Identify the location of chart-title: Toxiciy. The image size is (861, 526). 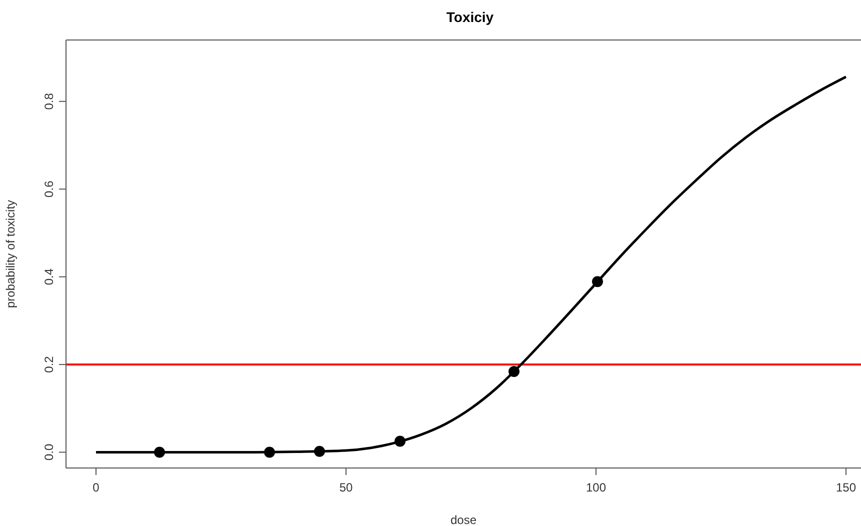
(470, 17).